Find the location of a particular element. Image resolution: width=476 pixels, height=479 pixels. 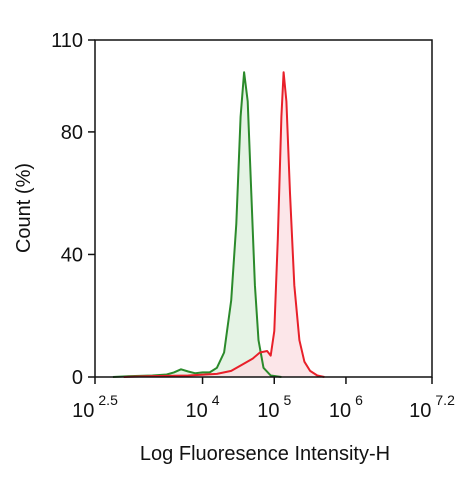

x-tick-label: 10 5 is located at coordinates (274, 407).